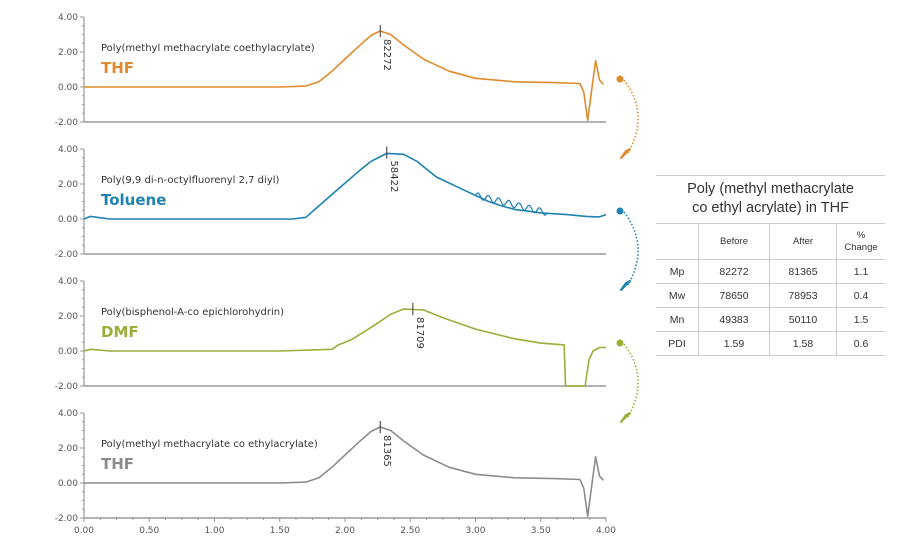 The image size is (917, 546). What do you see at coordinates (734, 295) in the screenshot?
I see `row-before: 78650` at bounding box center [734, 295].